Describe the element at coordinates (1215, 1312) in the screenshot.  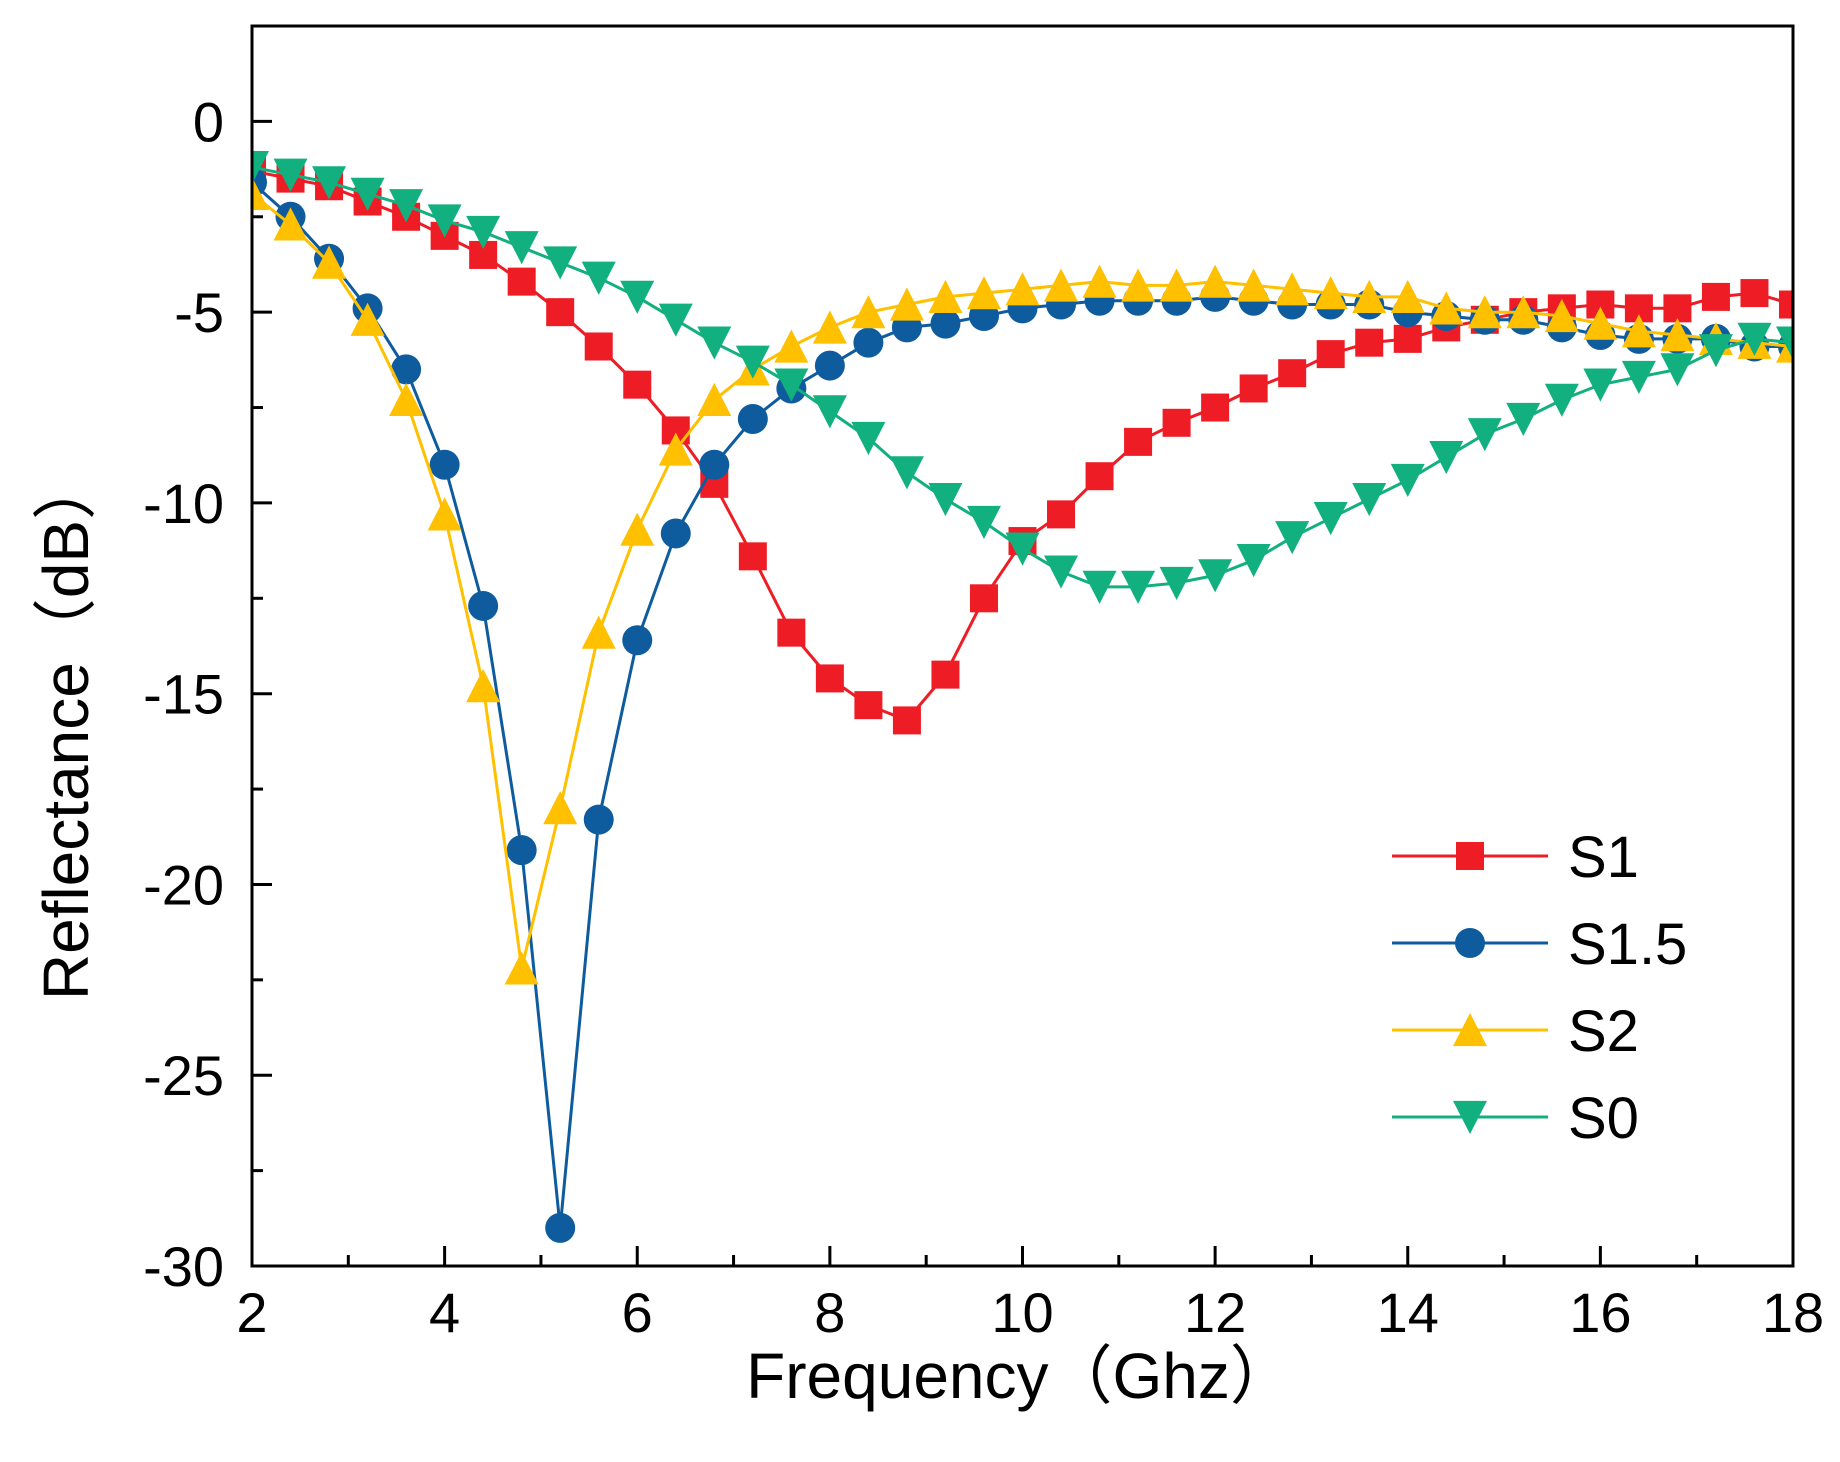
I see `x-tick-label: 12` at that location.